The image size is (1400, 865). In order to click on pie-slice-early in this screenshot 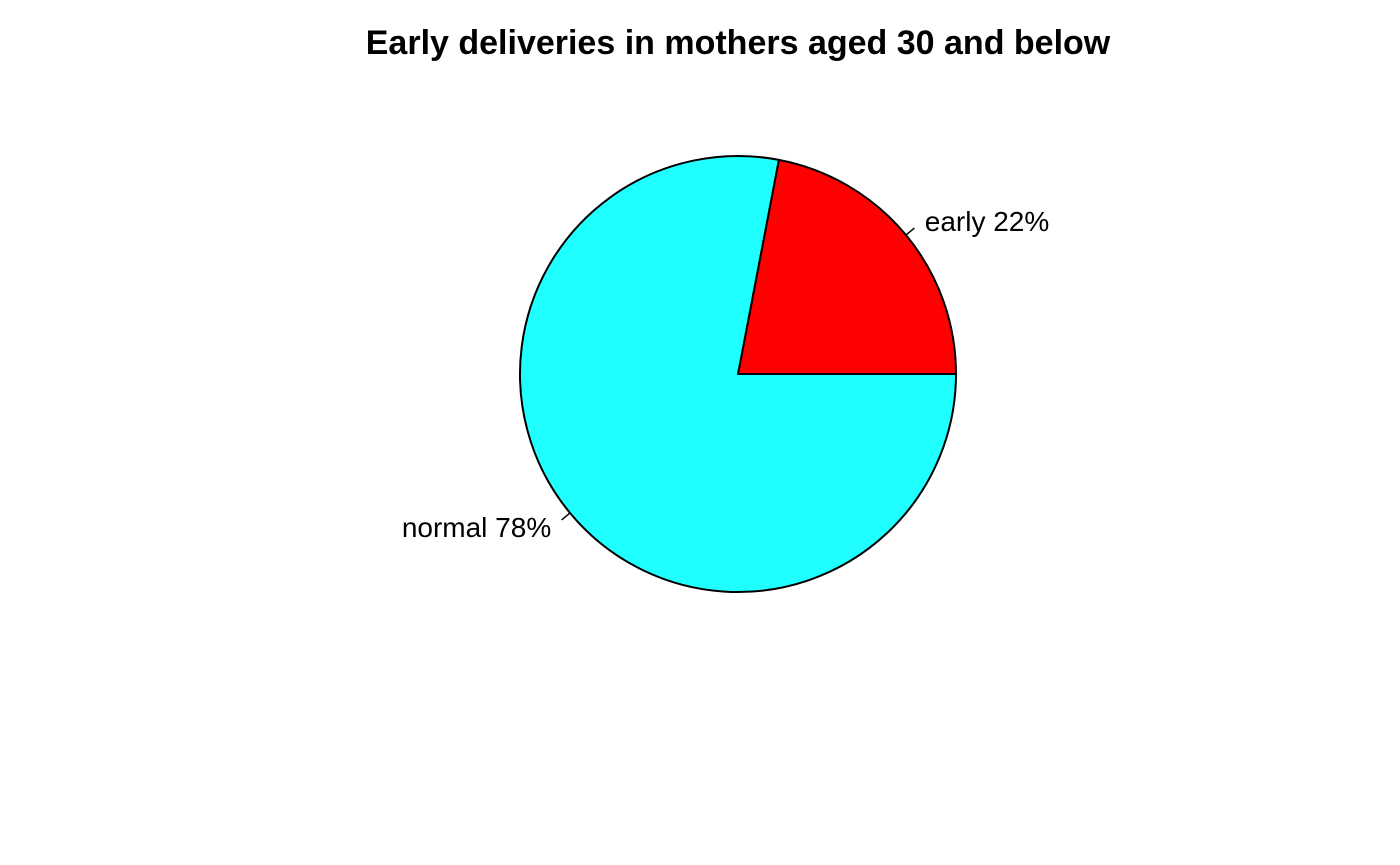, I will do `click(847, 266)`.